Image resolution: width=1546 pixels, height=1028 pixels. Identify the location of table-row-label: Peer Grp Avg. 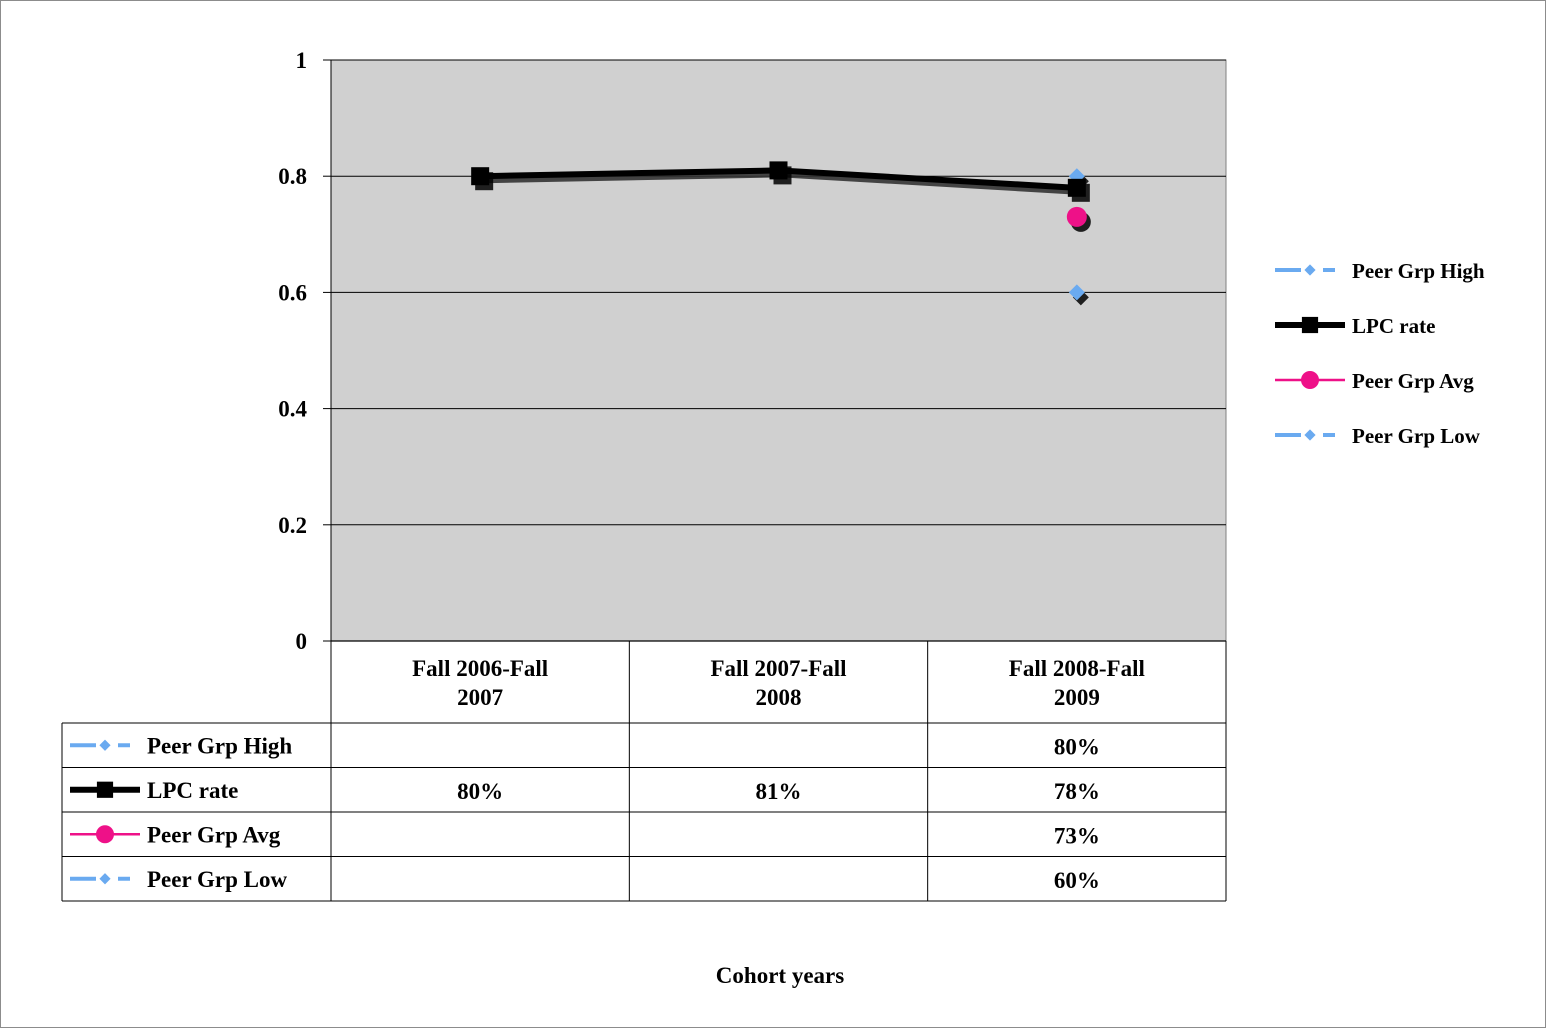
(214, 834).